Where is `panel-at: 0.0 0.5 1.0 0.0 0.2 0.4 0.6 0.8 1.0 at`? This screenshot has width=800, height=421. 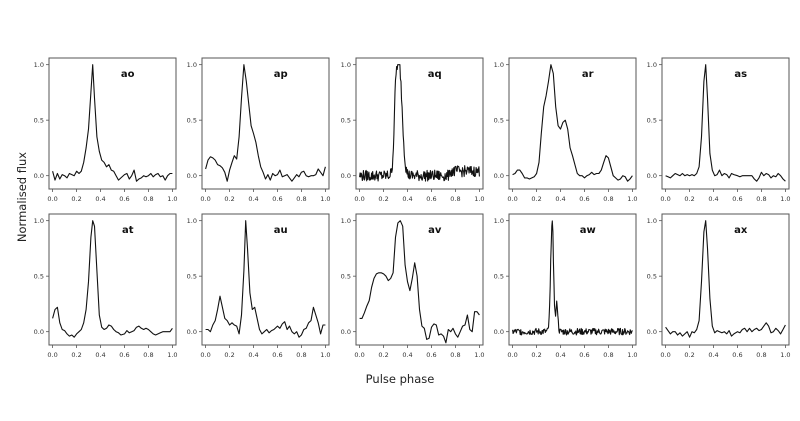
panel-at: 0.0 0.5 1.0 0.0 0.2 0.4 0.6 0.8 1.0 at is located at coordinates (106, 286).